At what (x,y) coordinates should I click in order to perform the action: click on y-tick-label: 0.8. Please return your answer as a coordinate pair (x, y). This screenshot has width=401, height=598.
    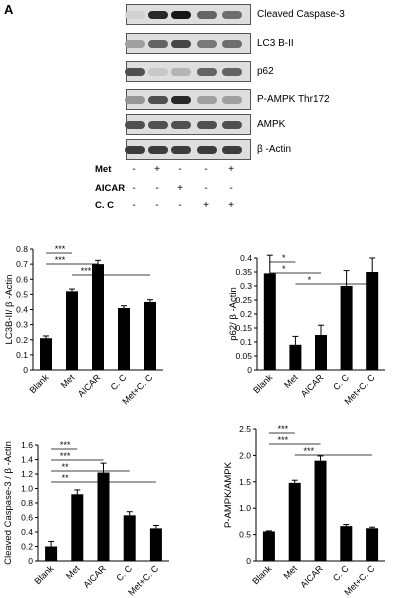
    Looking at the image, I should click on (22, 249).